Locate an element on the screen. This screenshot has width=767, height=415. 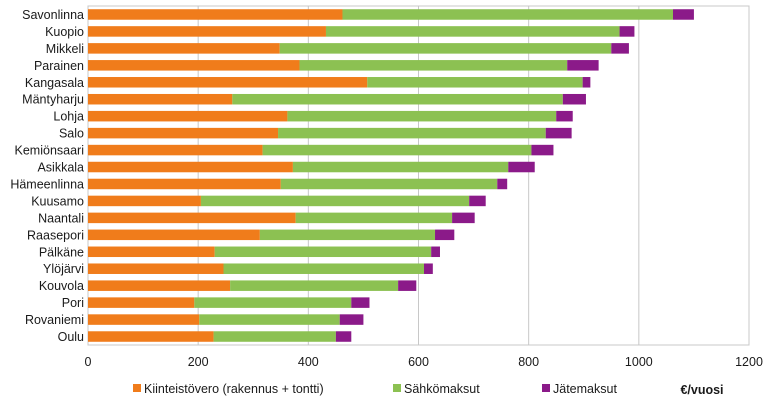
x-tick-label: 600 is located at coordinates (418, 362).